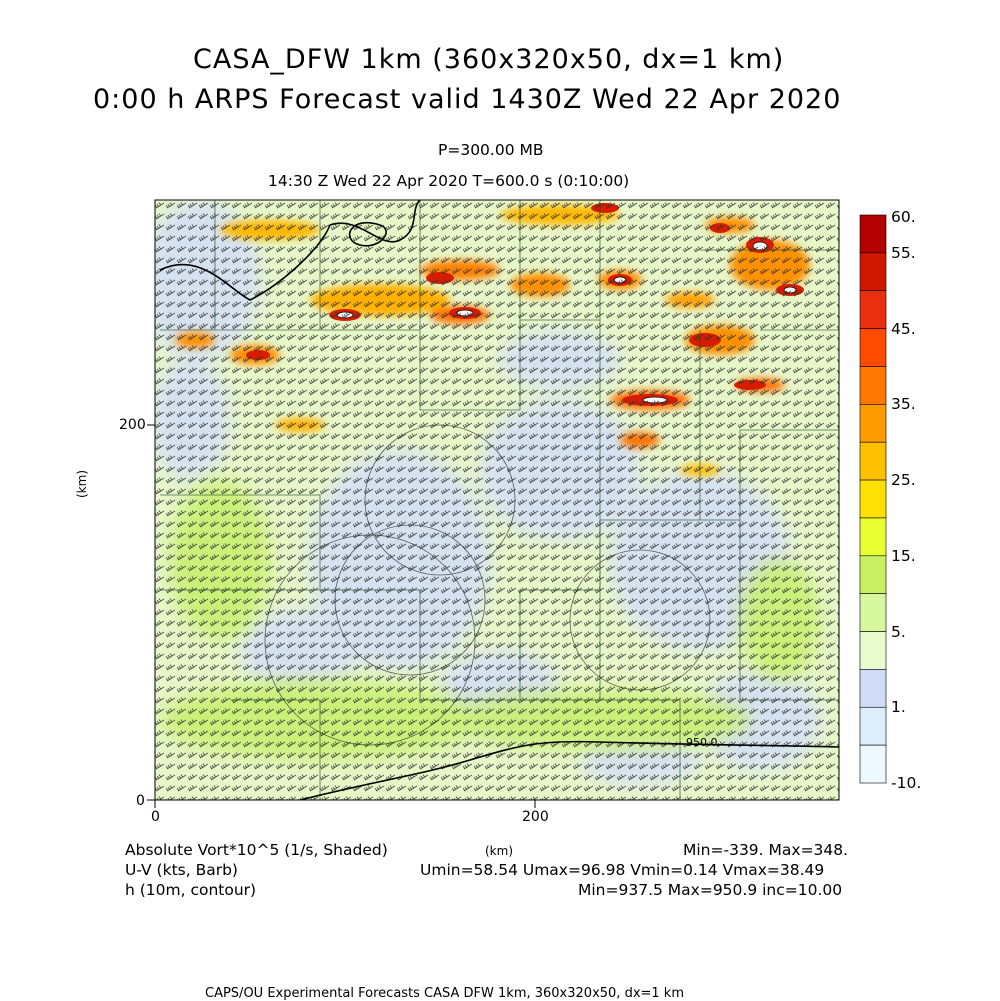  I want to click on legend-wind: U-V (kts, Barb), so click(181, 870).